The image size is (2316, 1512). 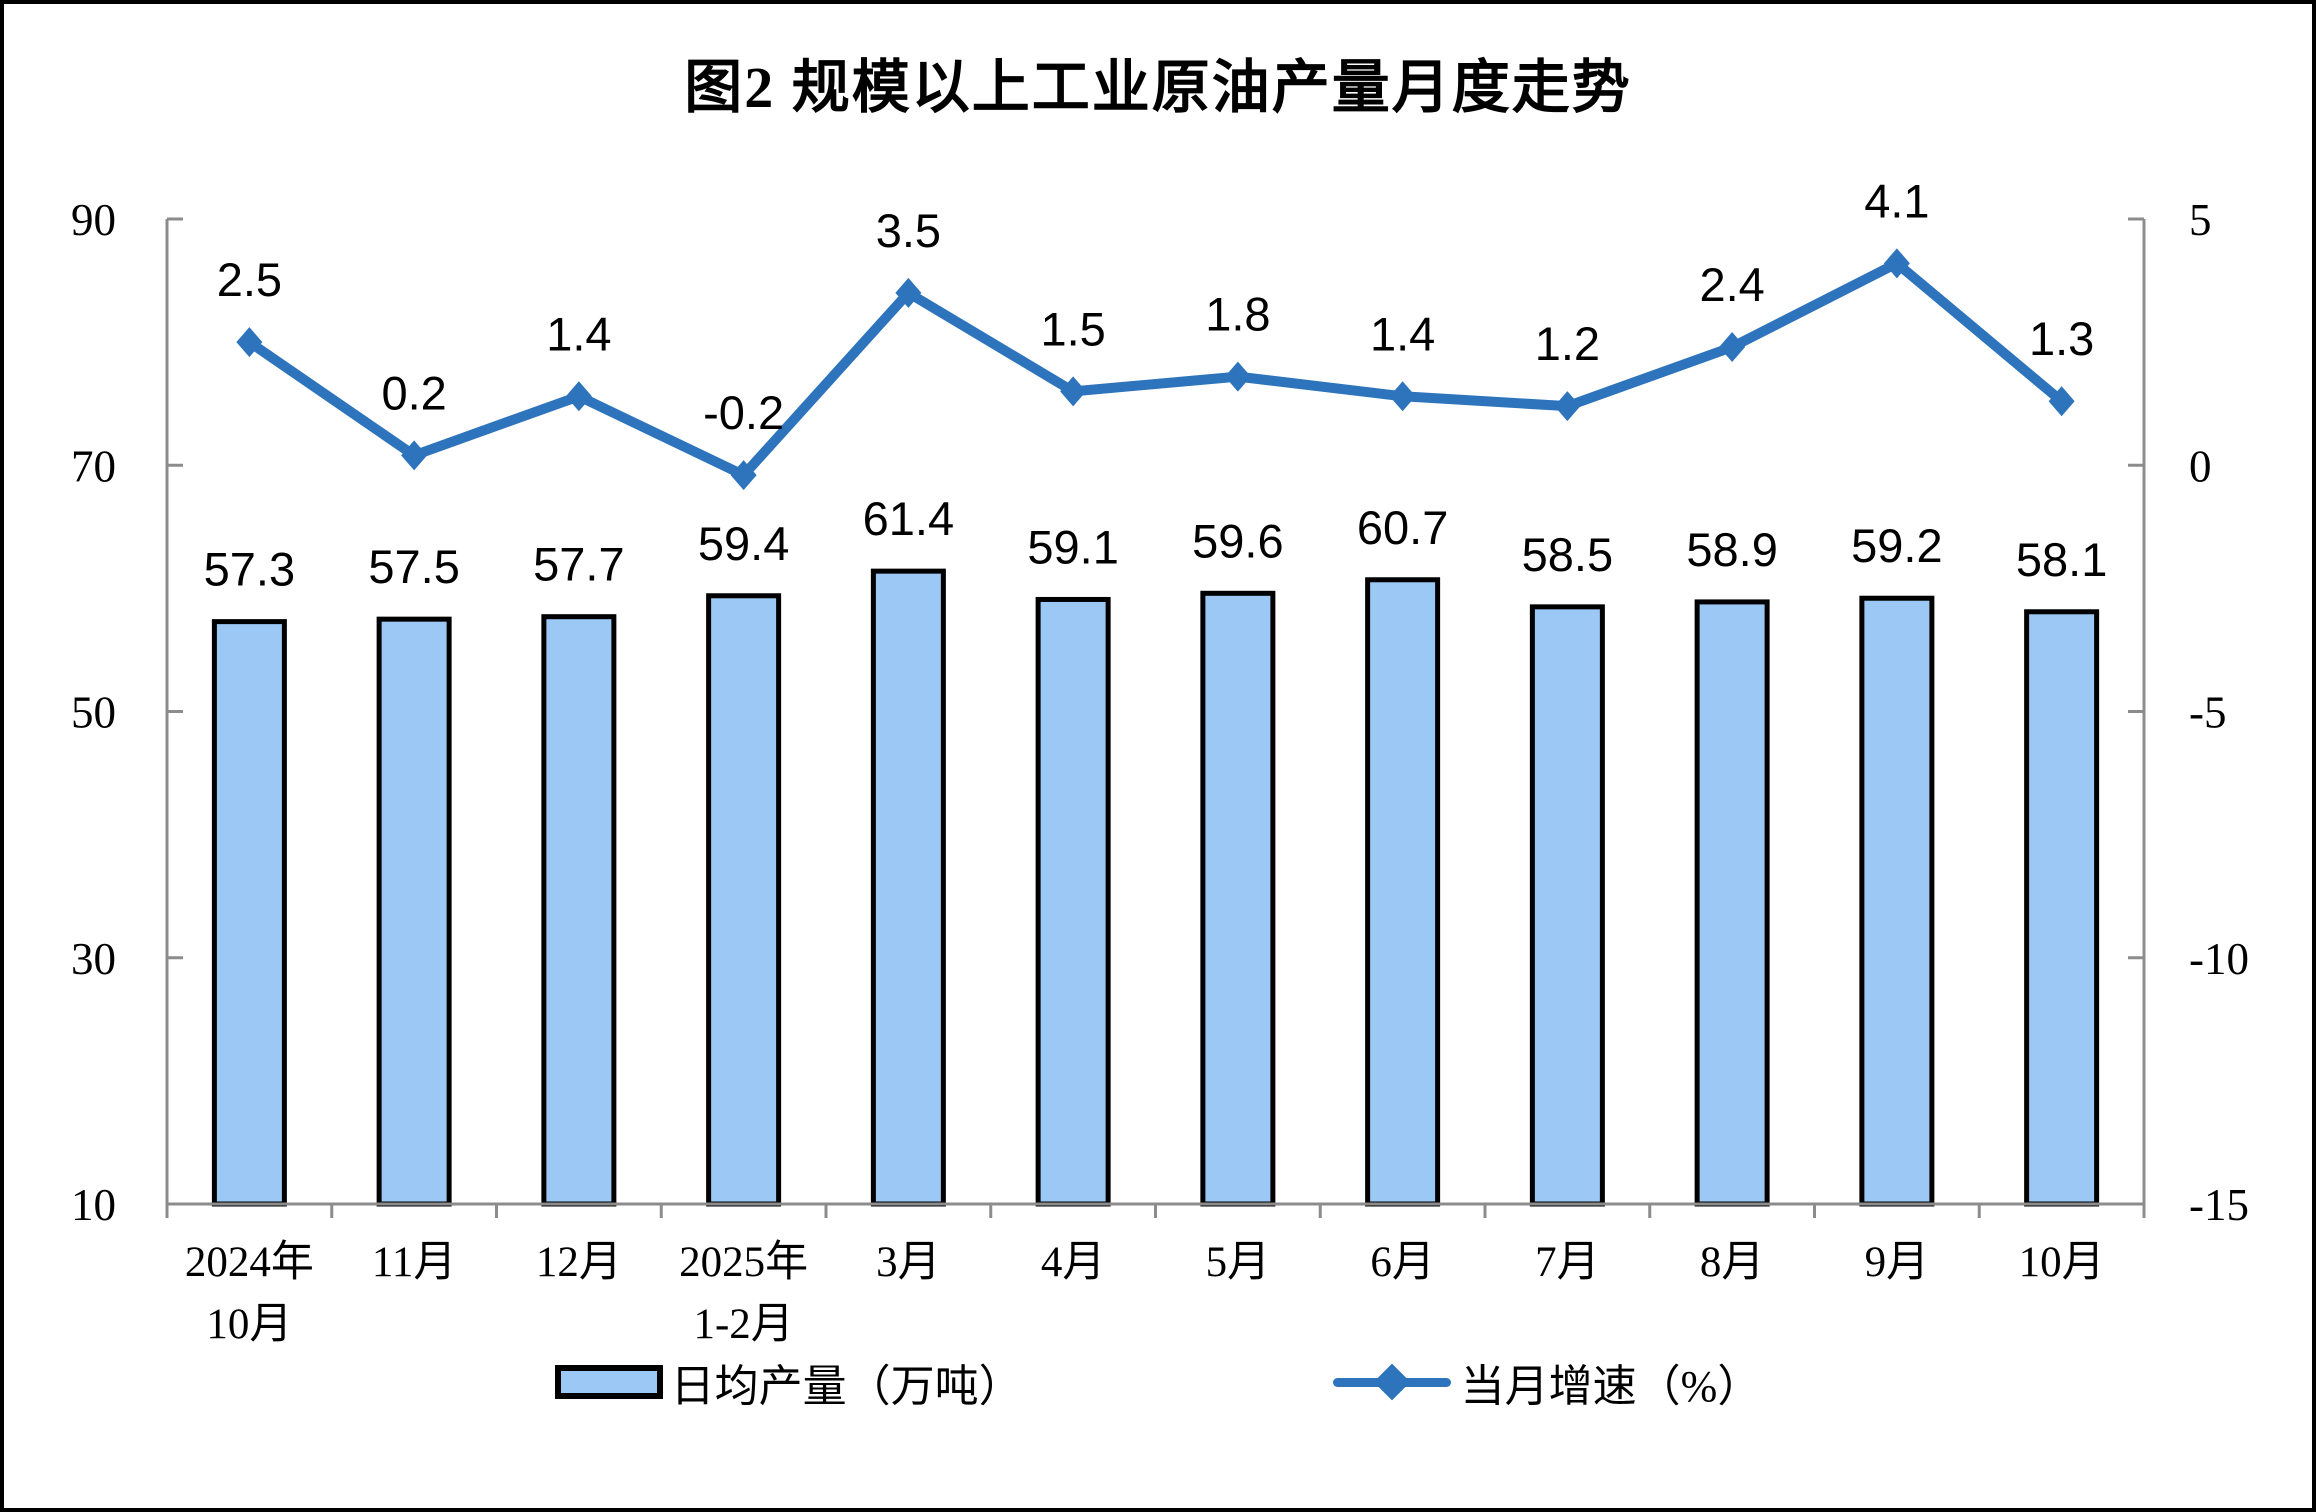 What do you see at coordinates (1731, 549) in the screenshot?
I see `bar-value-label: 58.9` at bounding box center [1731, 549].